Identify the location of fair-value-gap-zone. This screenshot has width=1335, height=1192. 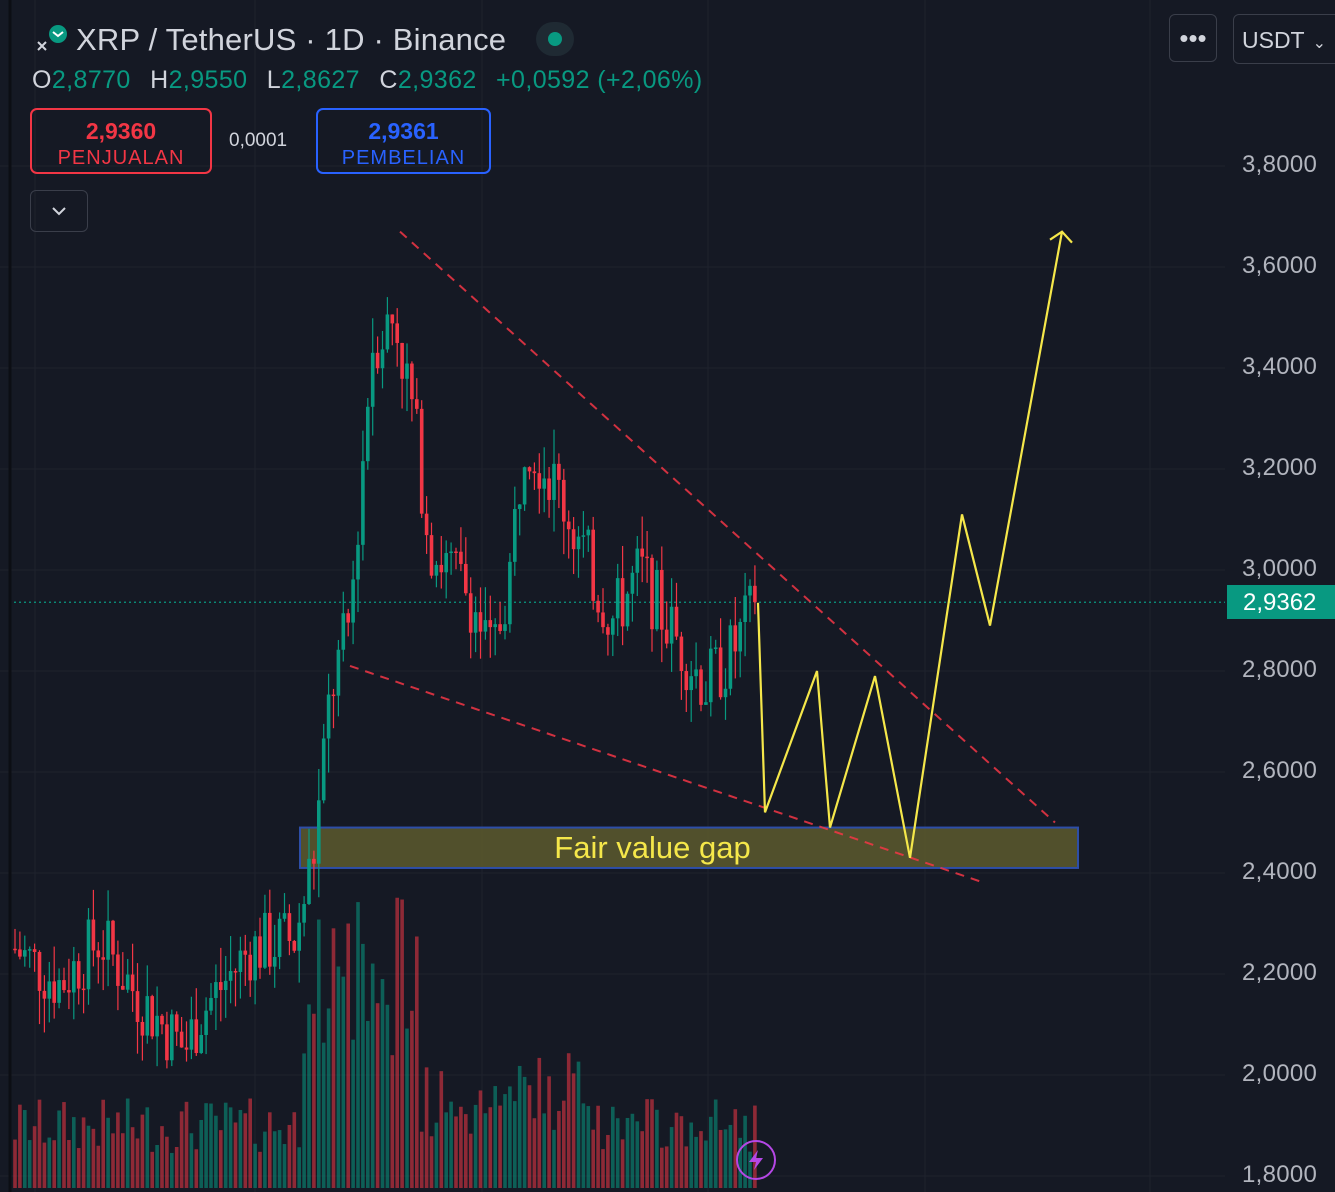
(689, 847).